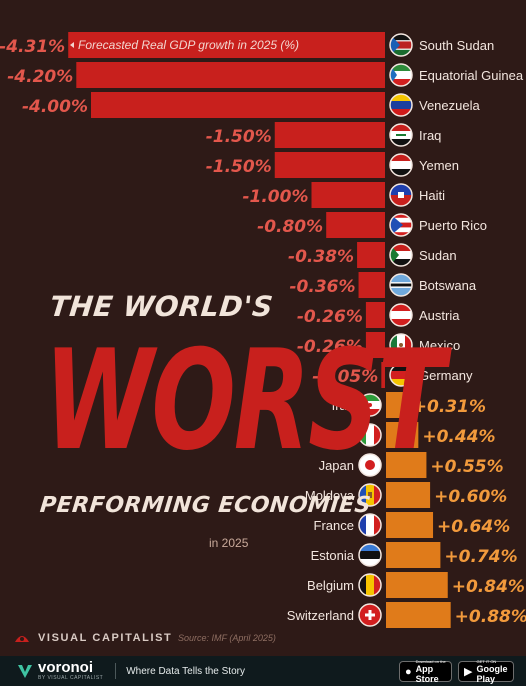  I want to click on flag-belgium-icon, so click(370, 585).